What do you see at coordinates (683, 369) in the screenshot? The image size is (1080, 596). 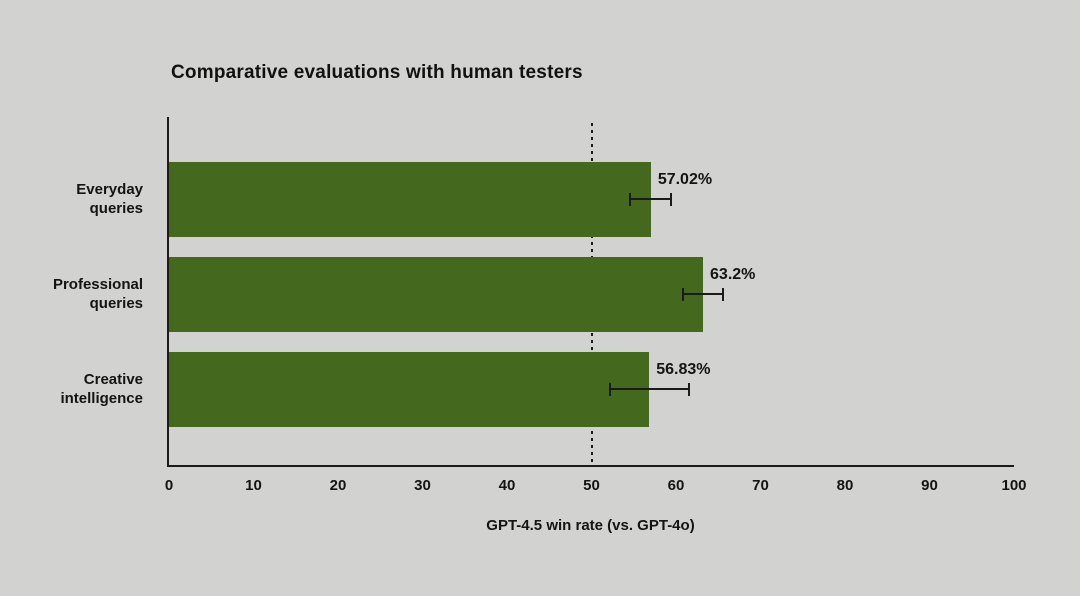 I see `value-label-2: 56.83%` at bounding box center [683, 369].